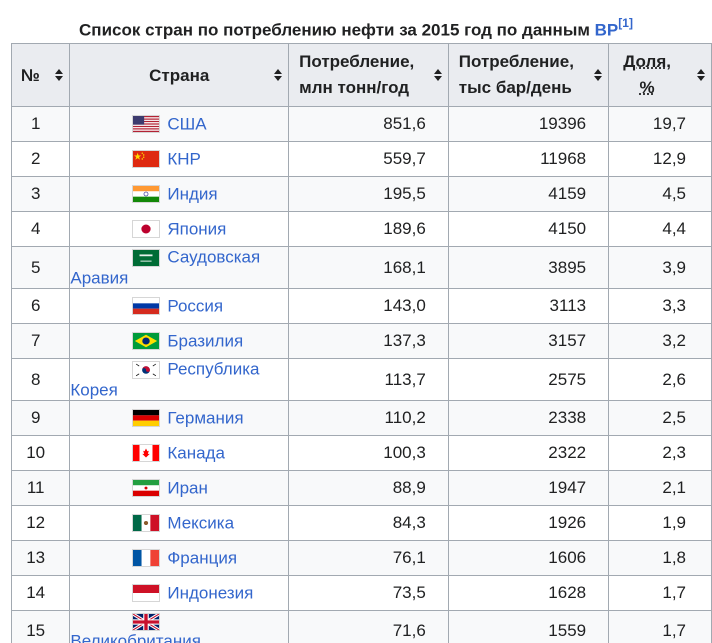  I want to click on consumption-kbd-cell: 1926, so click(528, 523).